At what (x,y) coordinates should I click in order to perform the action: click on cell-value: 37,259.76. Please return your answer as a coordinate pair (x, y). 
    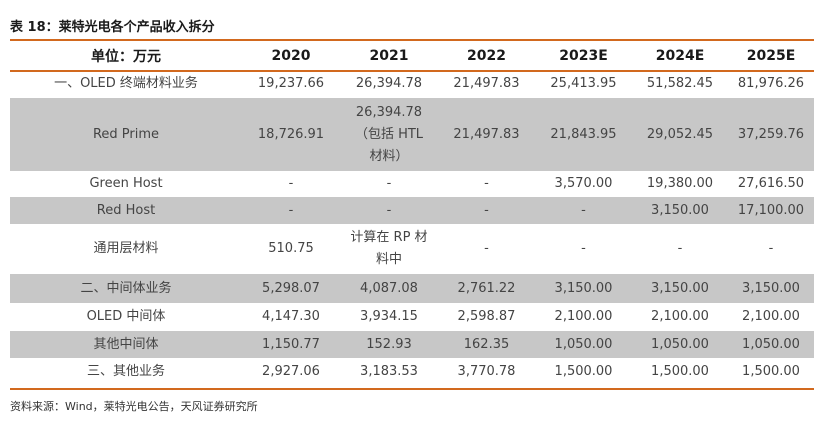
    Looking at the image, I should click on (771, 134).